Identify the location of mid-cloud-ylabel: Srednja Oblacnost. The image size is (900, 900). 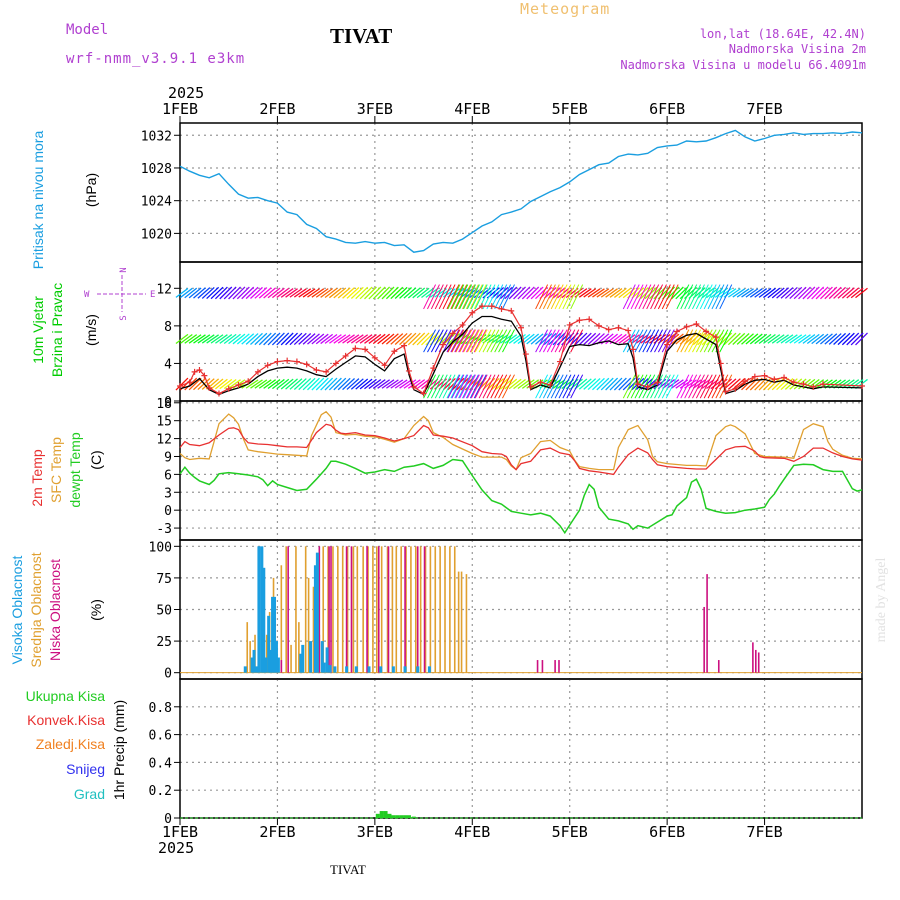
(36, 609).